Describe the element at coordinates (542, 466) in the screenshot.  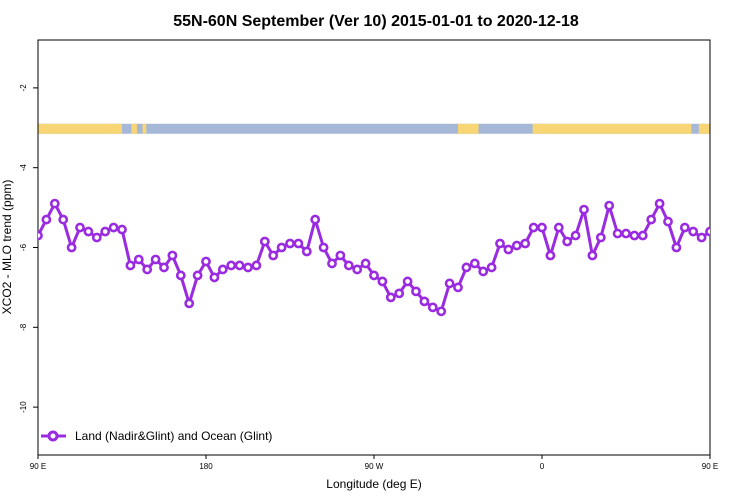
I see `x-tick-label: 0` at that location.